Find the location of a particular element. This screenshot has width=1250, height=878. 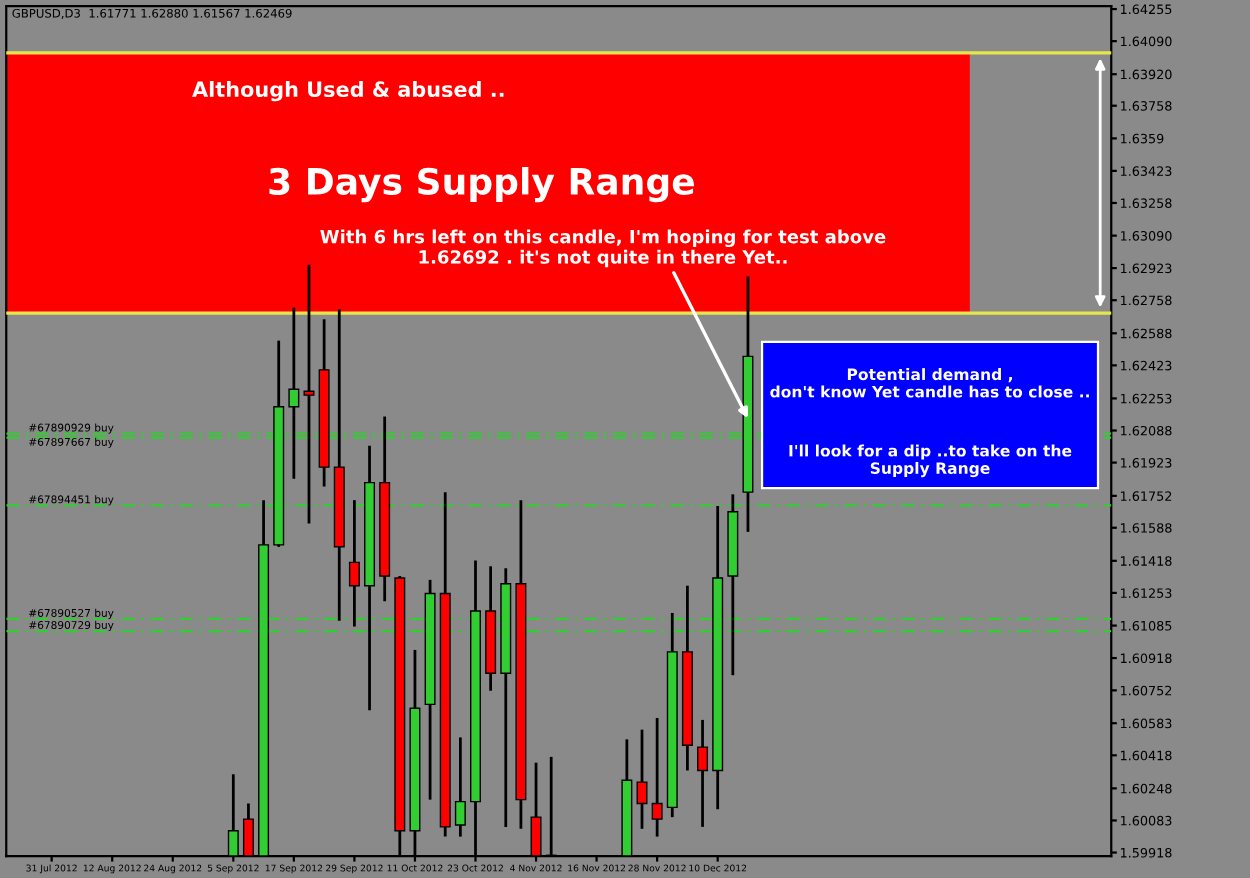

annotation: 3 Days Supply Range is located at coordinates (481, 185).